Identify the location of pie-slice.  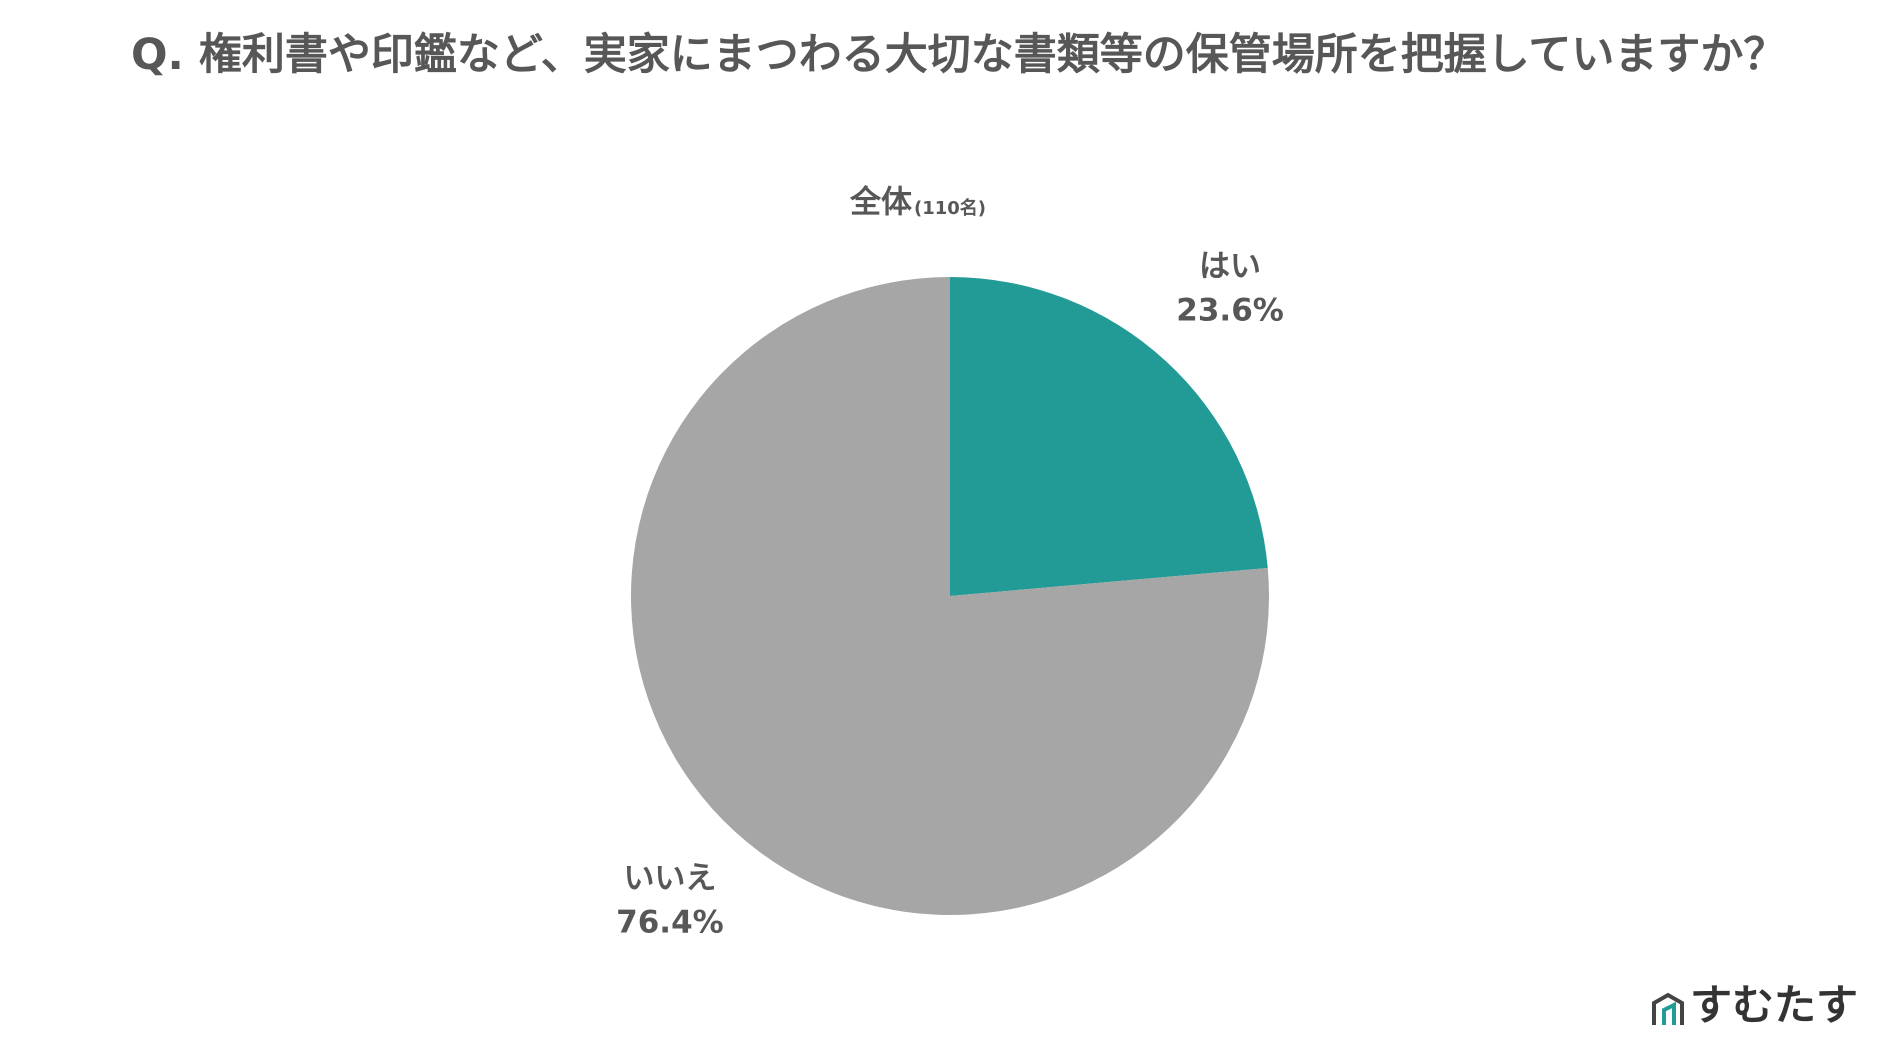
(1109, 436).